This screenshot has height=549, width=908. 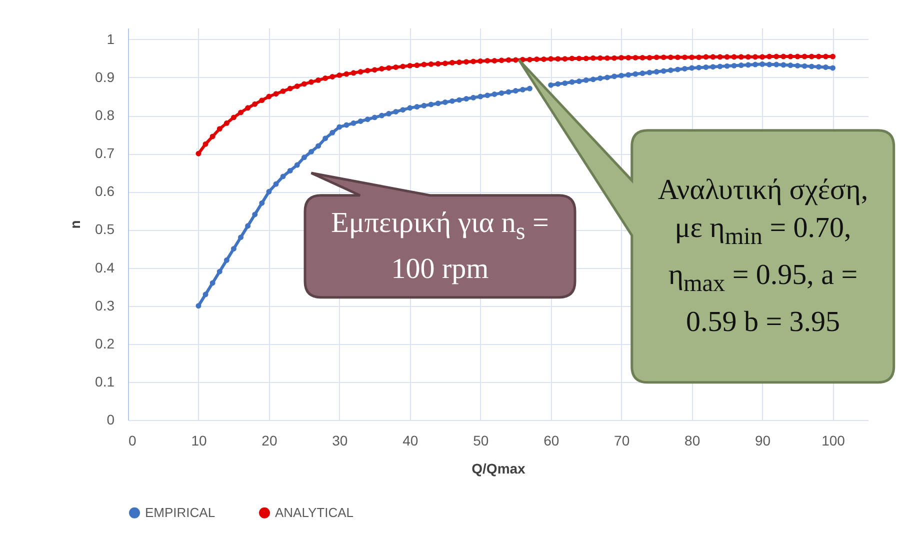 What do you see at coordinates (105, 153) in the screenshot?
I see `y-tick-label: 0.7` at bounding box center [105, 153].